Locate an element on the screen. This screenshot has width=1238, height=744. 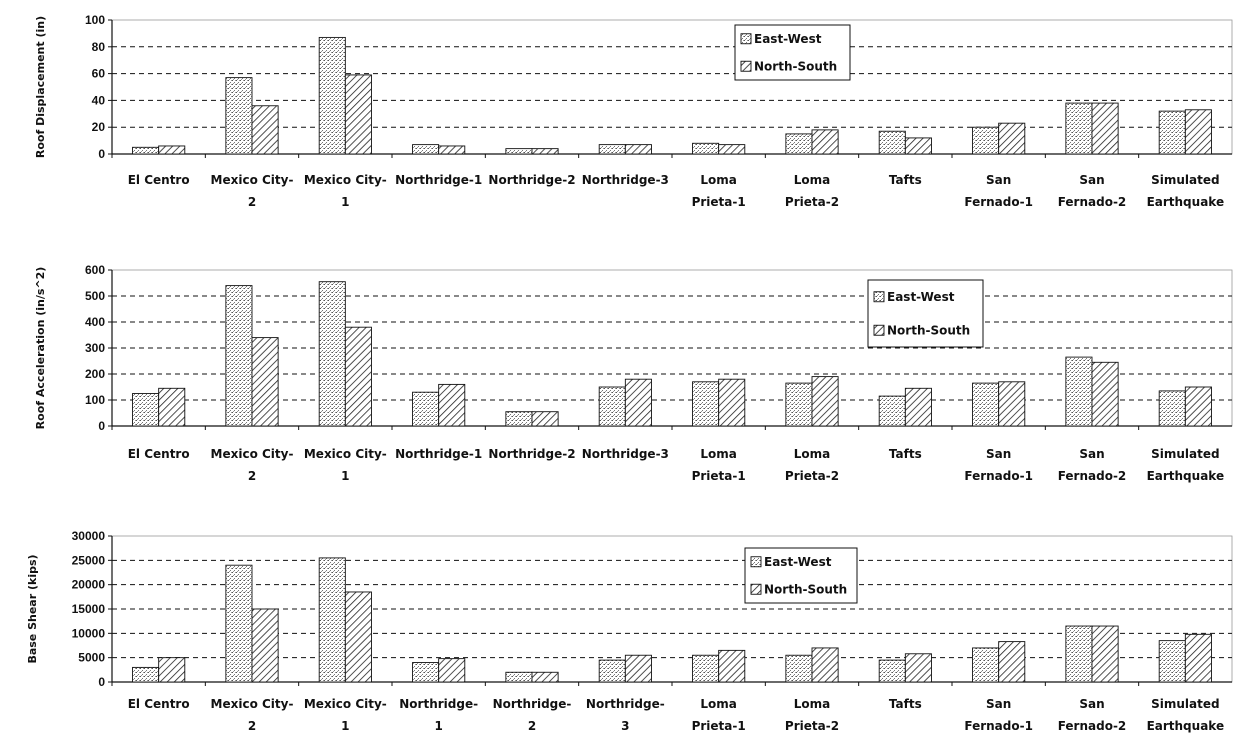
y-tick-label: 10000 is located at coordinates (89, 633).